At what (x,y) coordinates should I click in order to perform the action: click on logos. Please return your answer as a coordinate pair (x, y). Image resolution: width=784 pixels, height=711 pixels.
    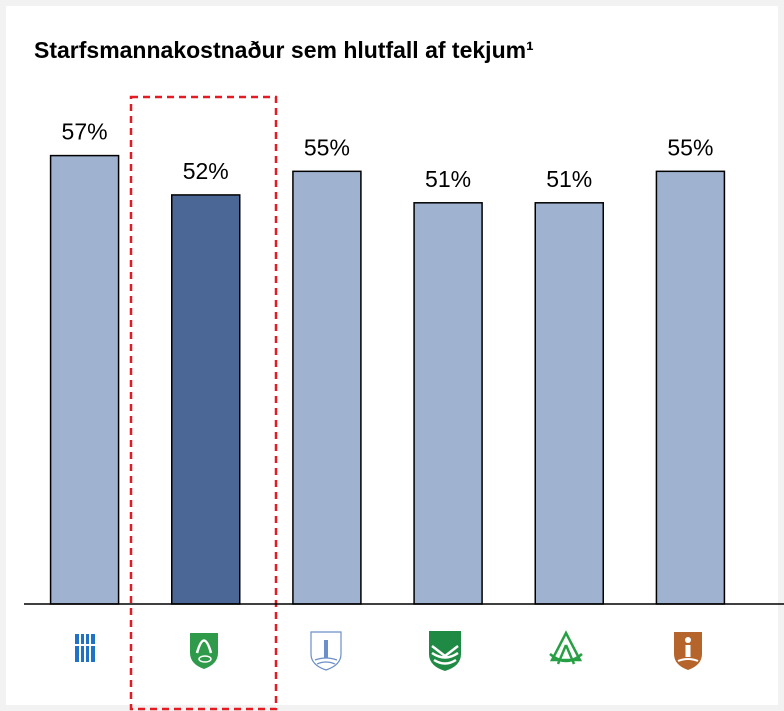
    Looking at the image, I should click on (388, 650).